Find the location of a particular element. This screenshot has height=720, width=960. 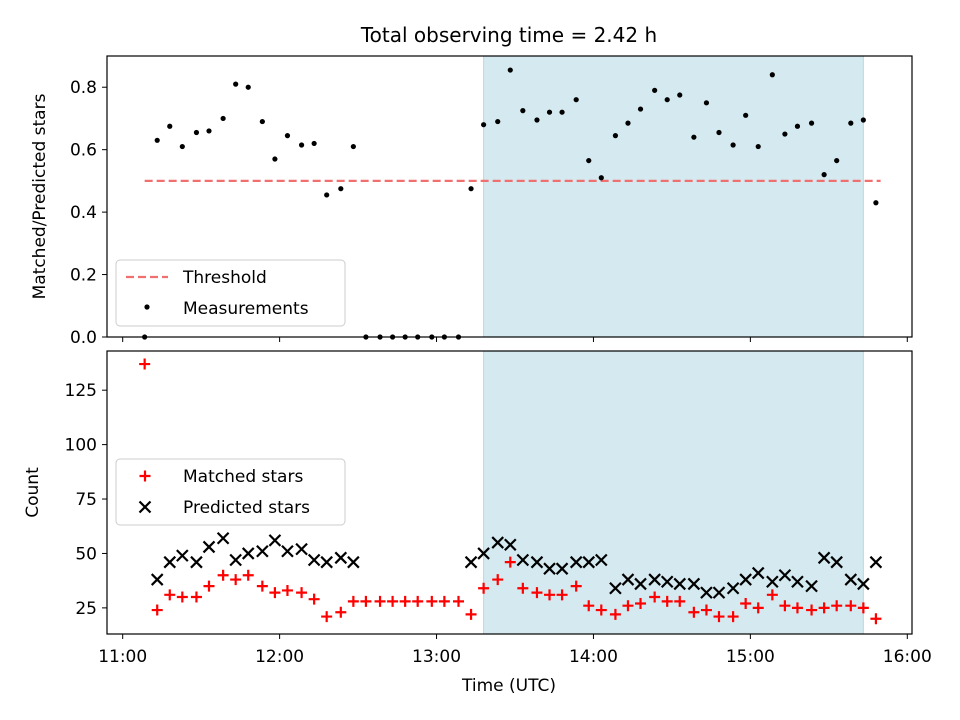

legend-label: Predicted stars is located at coordinates (246, 508).